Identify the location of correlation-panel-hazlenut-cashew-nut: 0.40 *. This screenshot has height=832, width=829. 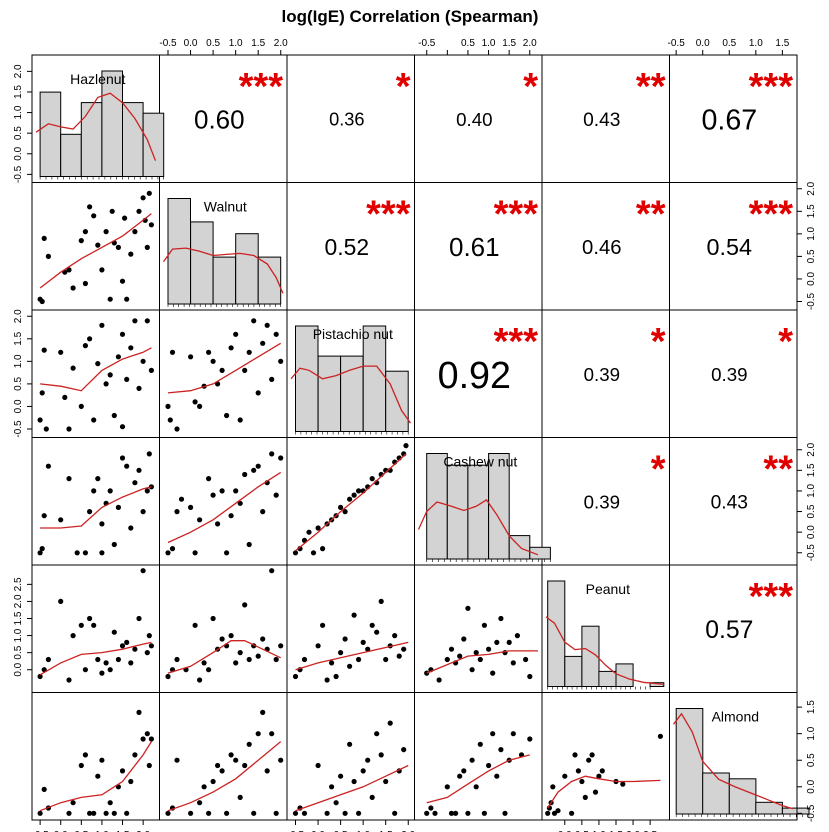
(497, 98).